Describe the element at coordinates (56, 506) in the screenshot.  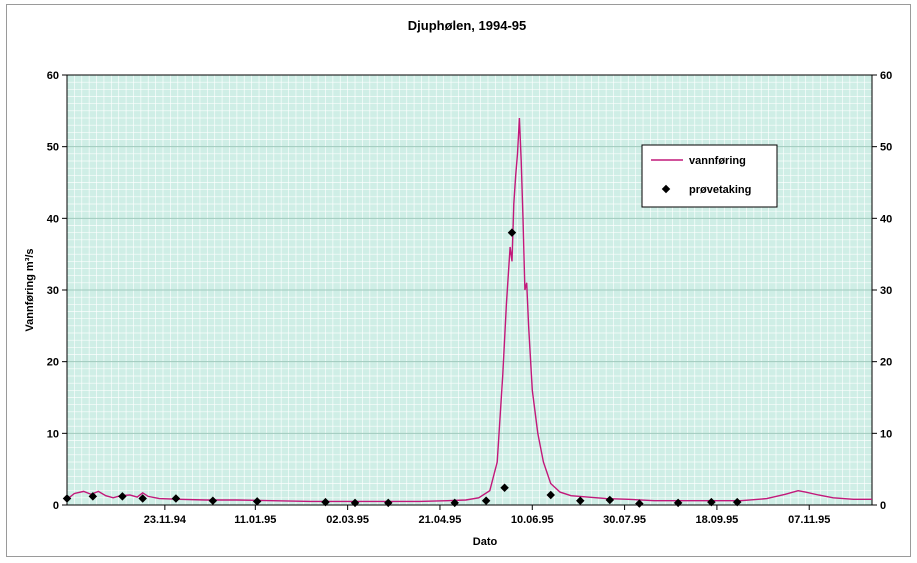
I see `y-tick-label-left: 0` at that location.